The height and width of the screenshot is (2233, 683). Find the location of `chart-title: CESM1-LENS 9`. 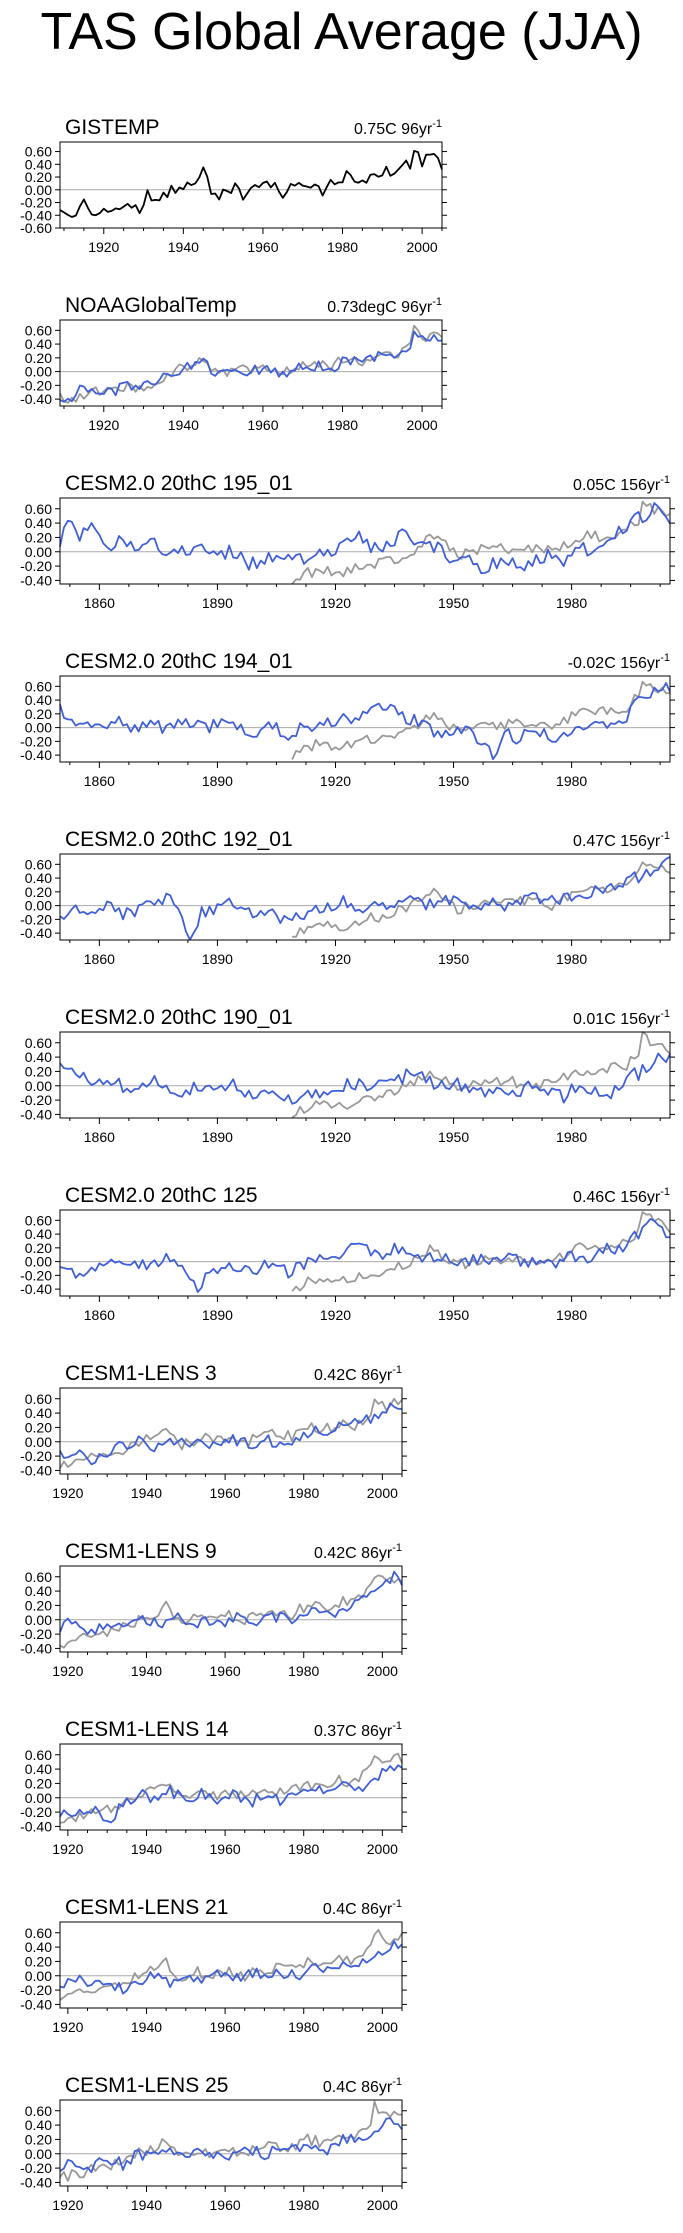

chart-title: CESM1-LENS 9 is located at coordinates (141, 1551).